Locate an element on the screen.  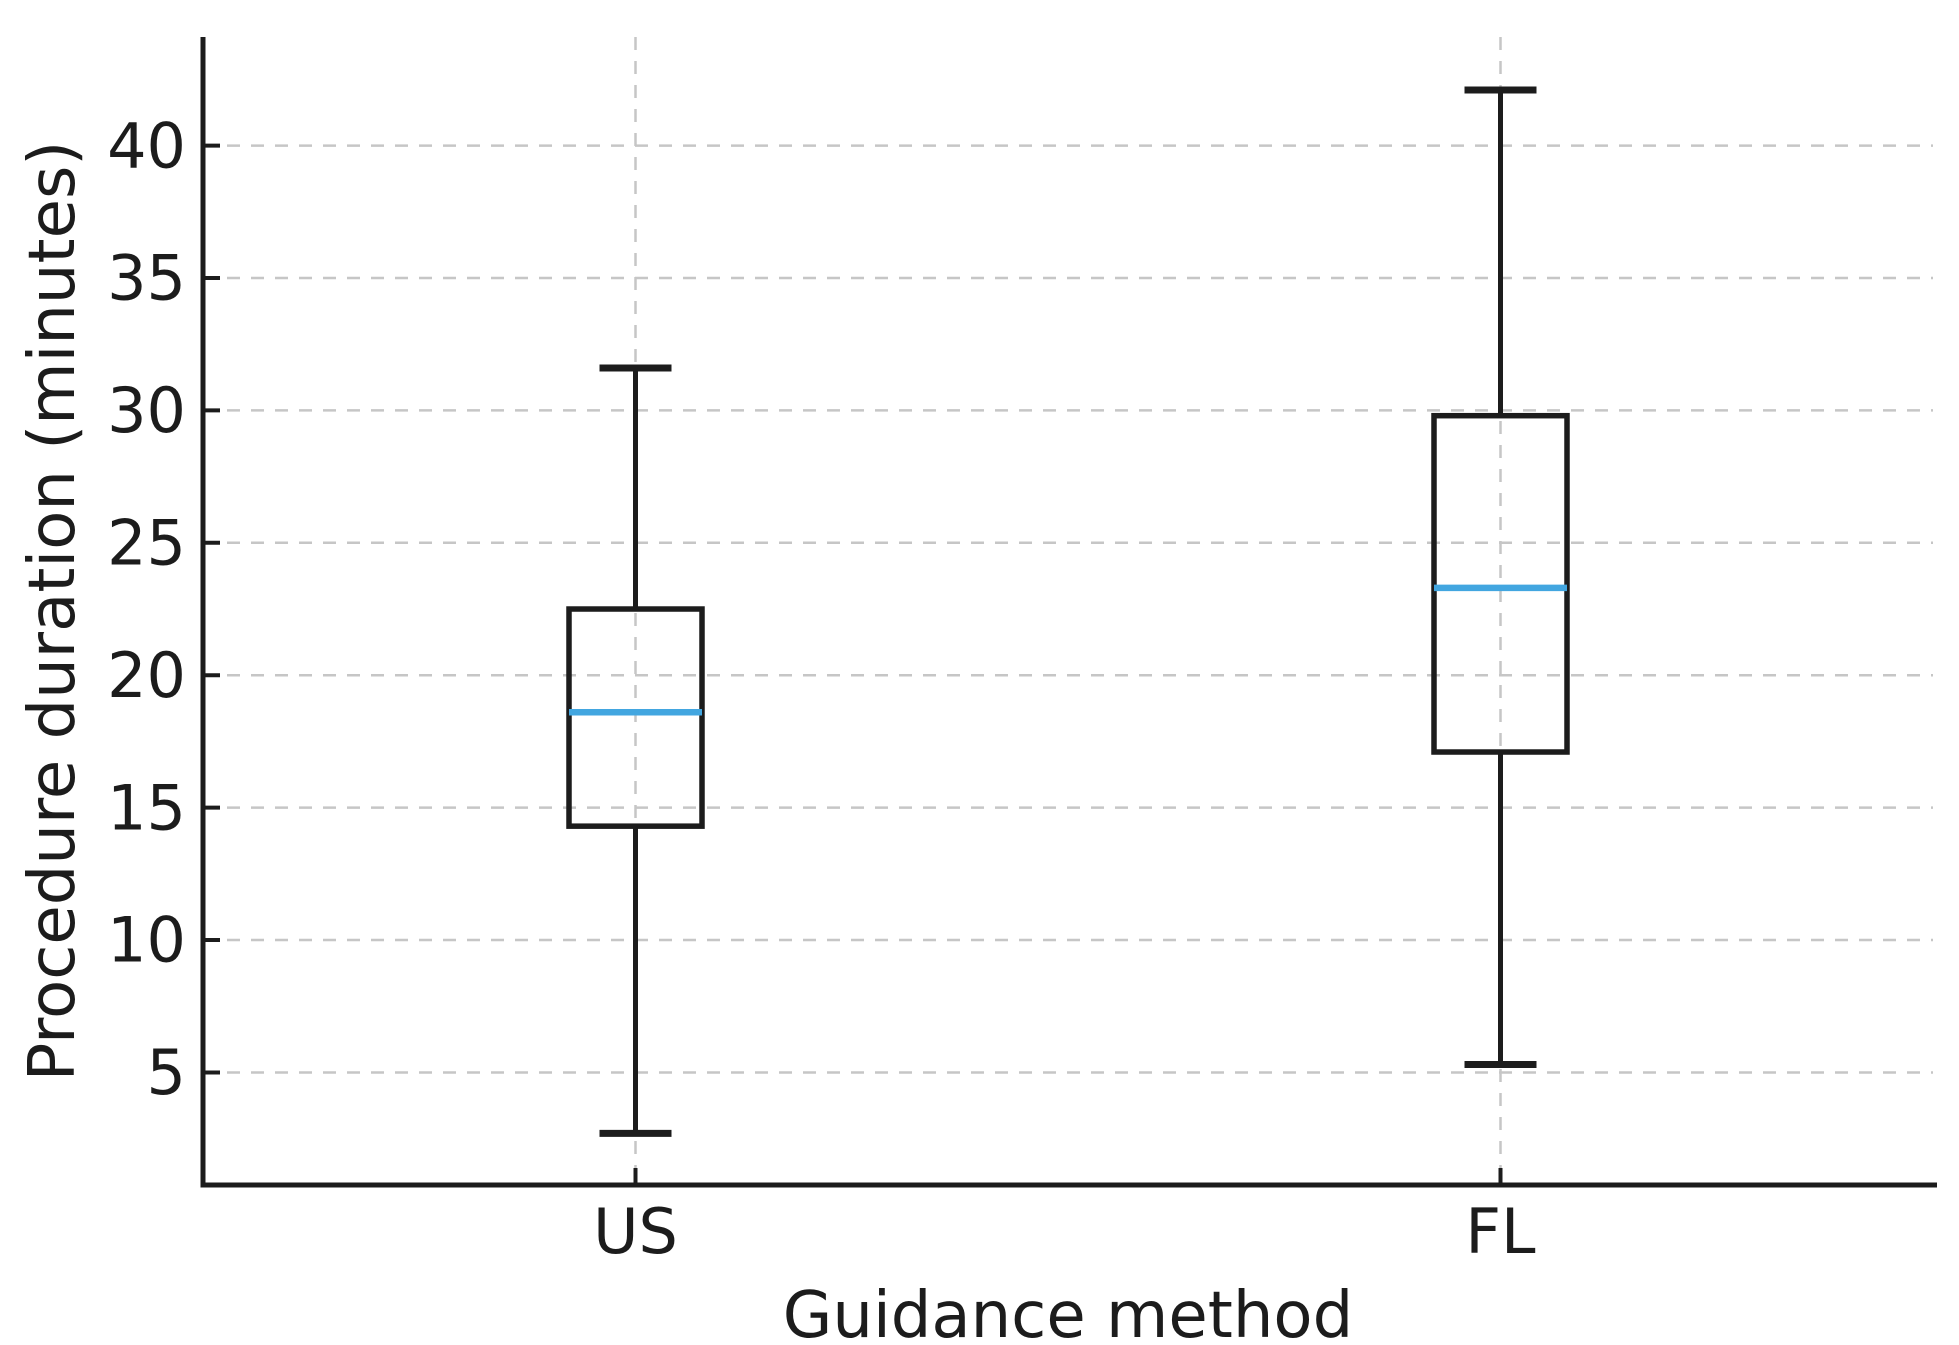
x-tick-label: FL is located at coordinates (1500, 1231).